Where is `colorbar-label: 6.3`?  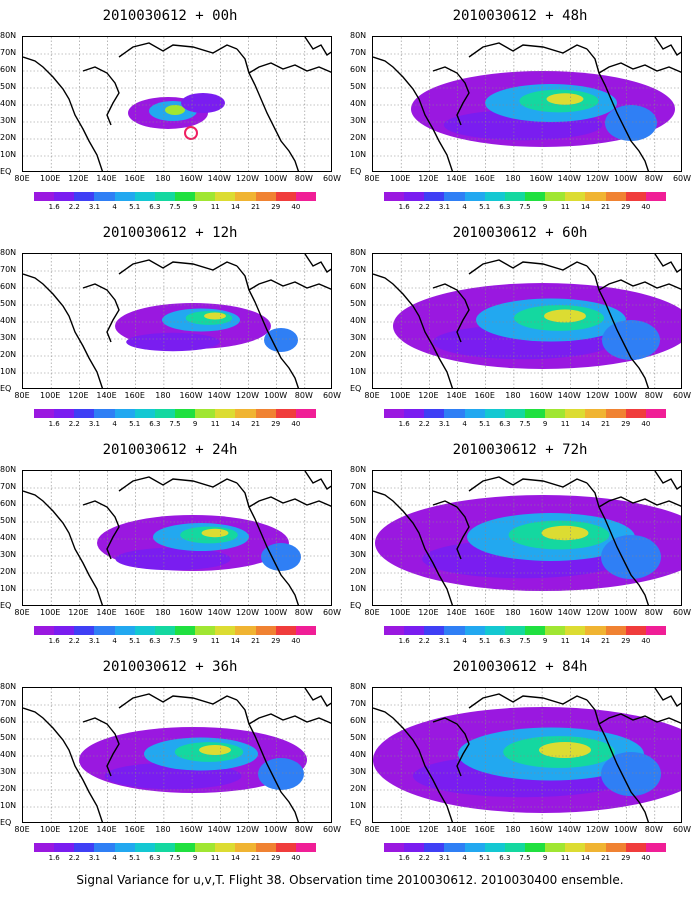
colorbar-label: 6.3 is located at coordinates (155, 207).